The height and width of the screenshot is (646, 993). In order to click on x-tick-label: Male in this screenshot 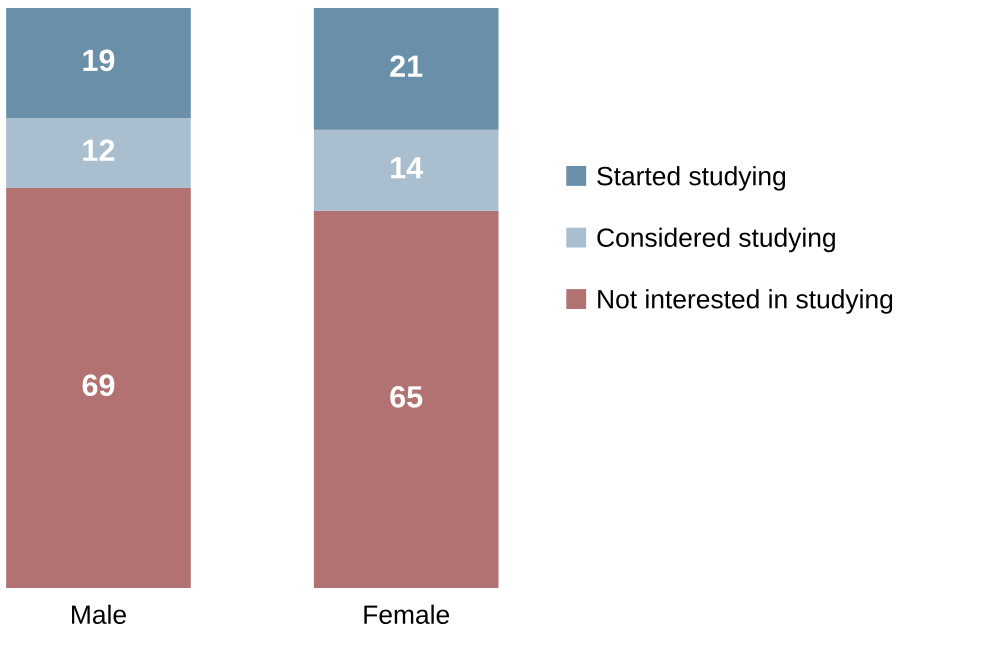, I will do `click(99, 614)`.